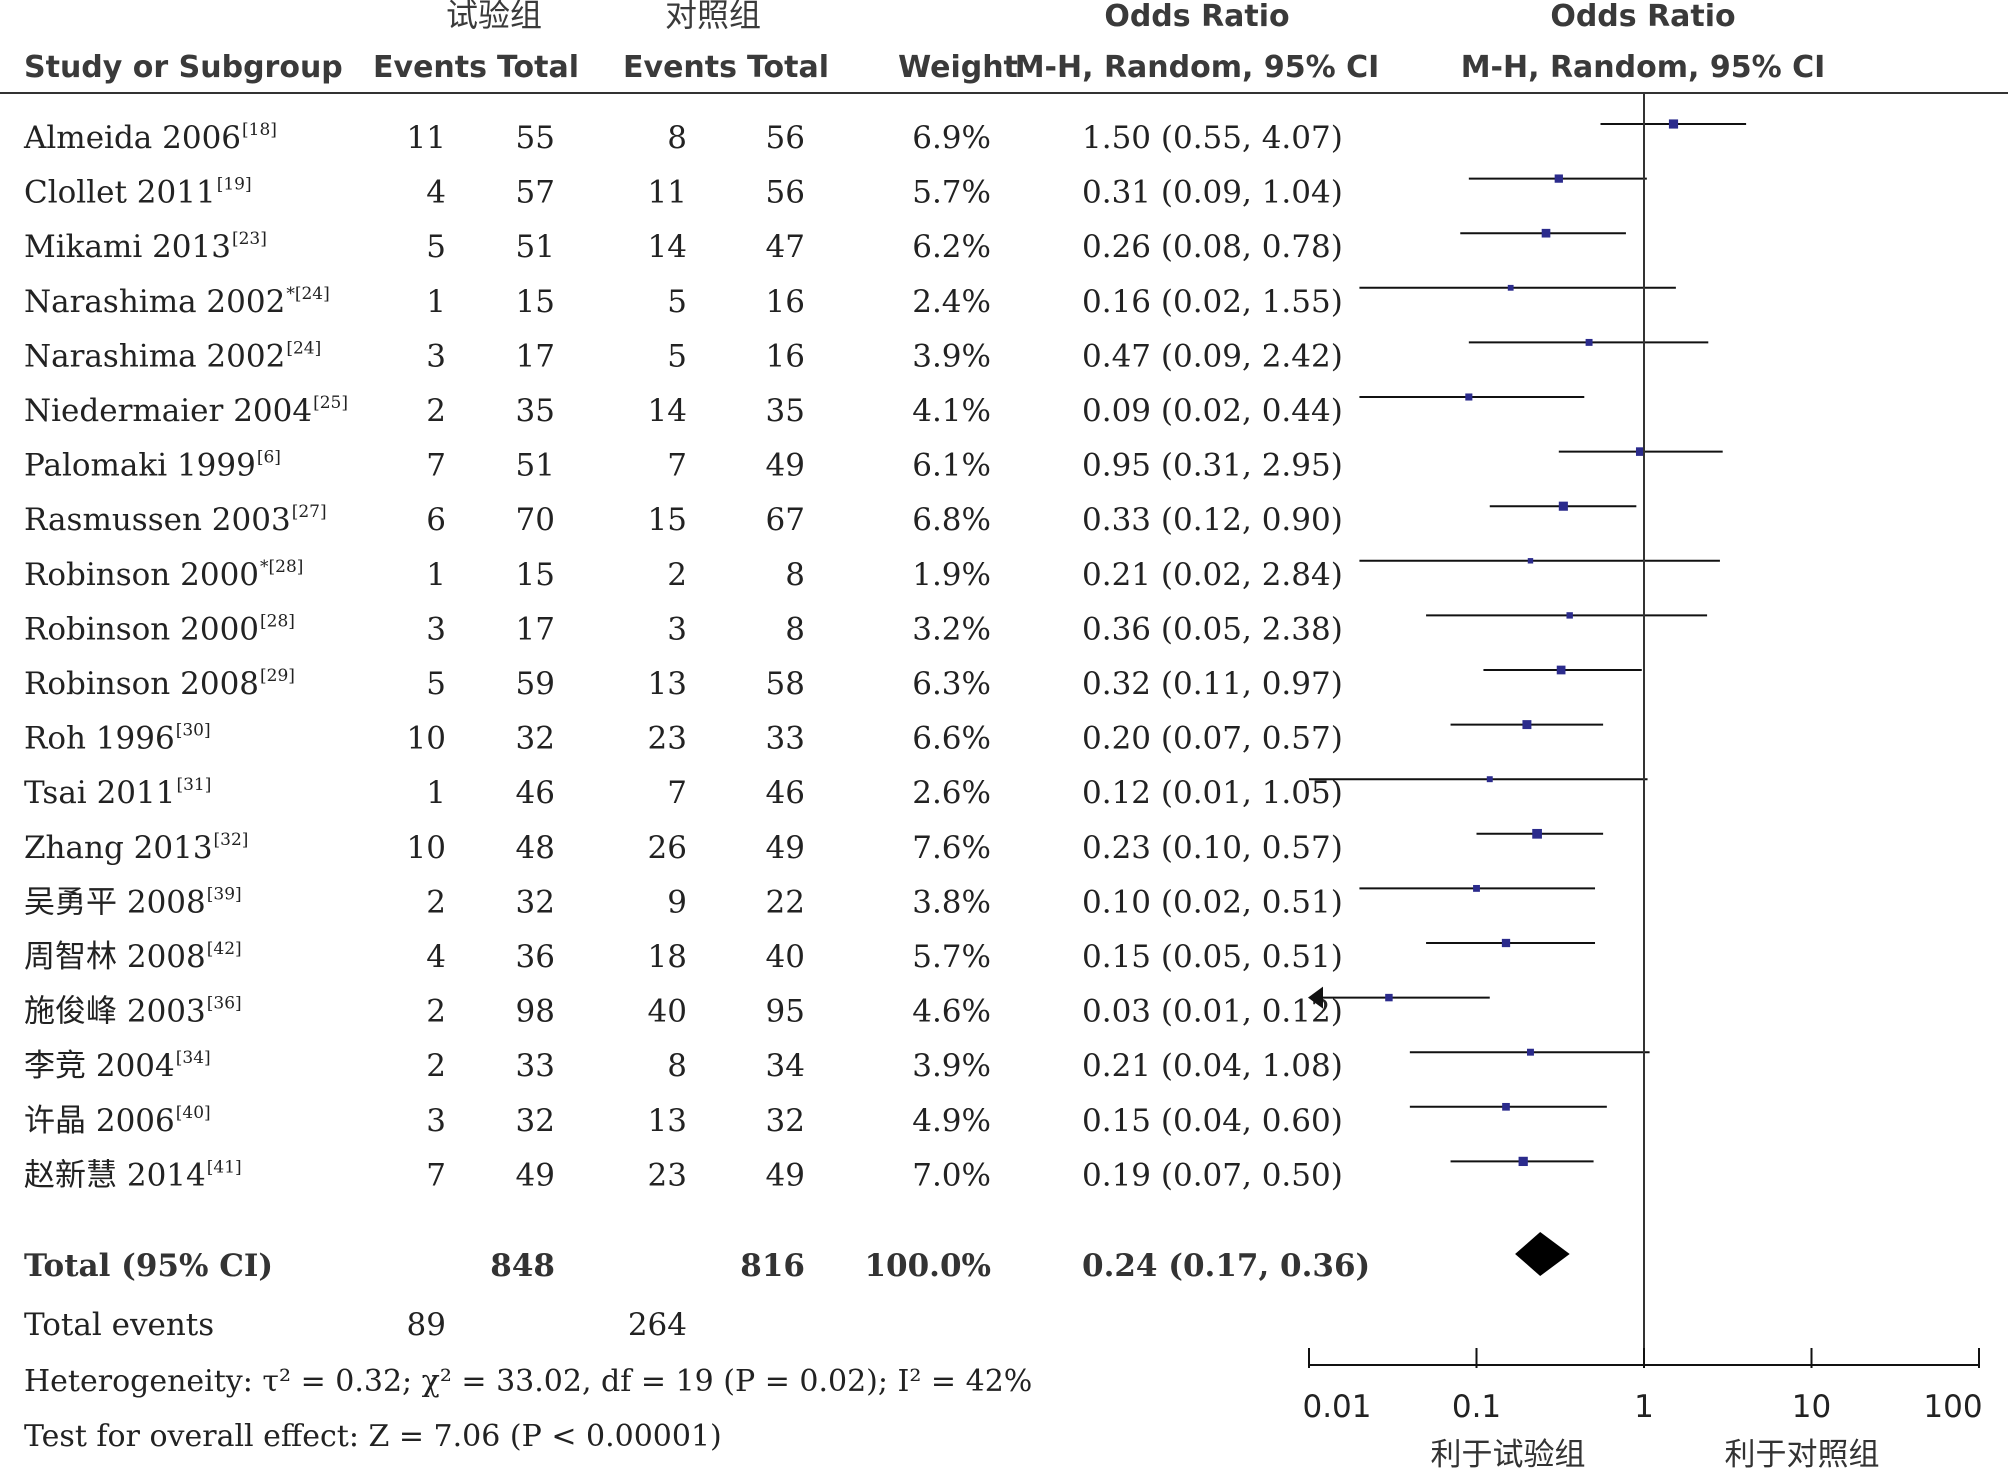 The height and width of the screenshot is (1470, 2008). I want to click on total-exp-sum: 848, so click(522, 1266).